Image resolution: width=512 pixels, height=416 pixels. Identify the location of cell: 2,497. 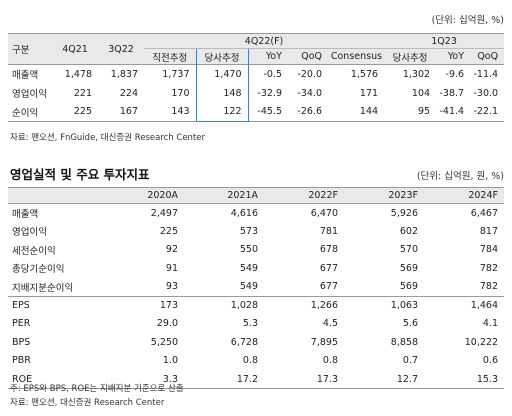
(164, 213).